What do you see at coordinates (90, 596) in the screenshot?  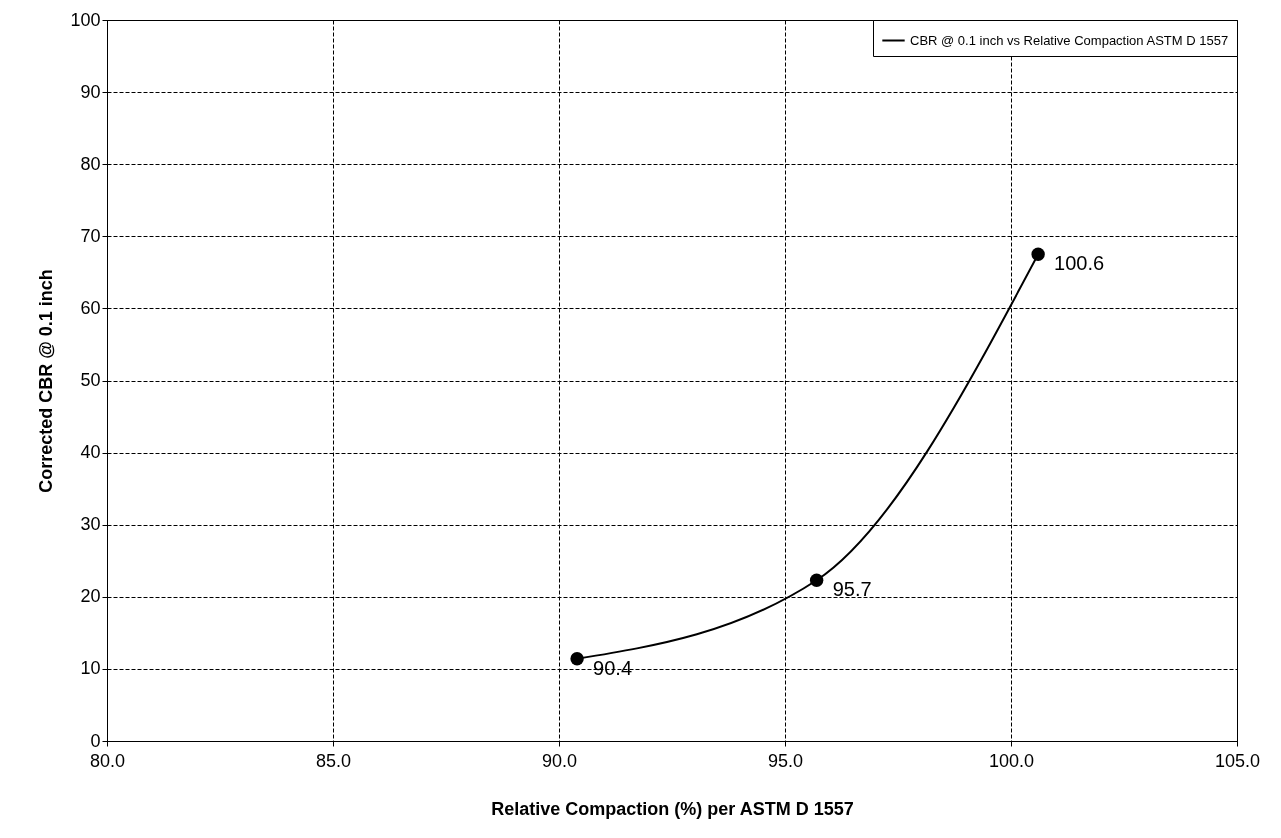 I see `y-tick-label: 20` at bounding box center [90, 596].